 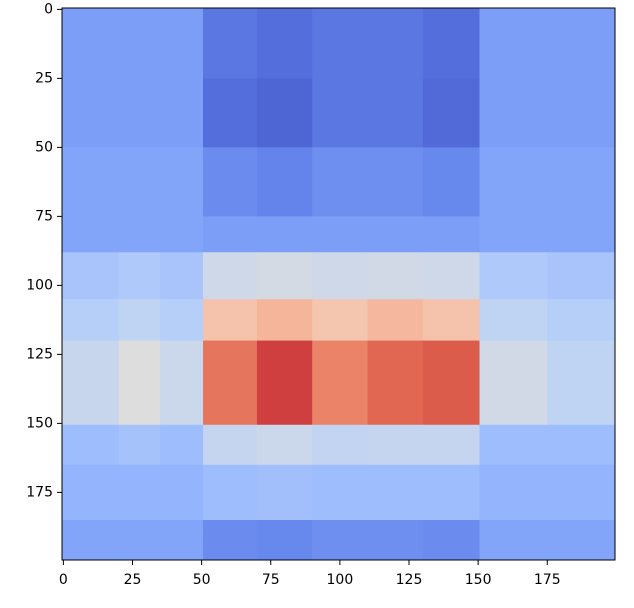 I want to click on y-tick-label: 50, so click(x=44, y=147).